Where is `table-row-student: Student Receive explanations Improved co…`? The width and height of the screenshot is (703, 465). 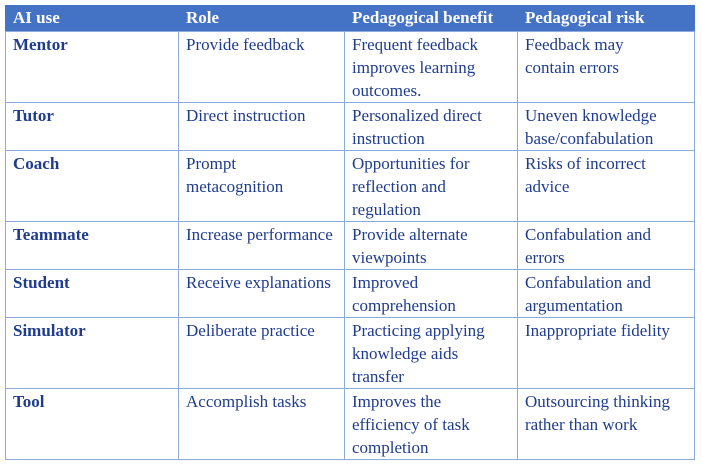 table-row-student: Student Receive explanations Improved co… is located at coordinates (350, 293).